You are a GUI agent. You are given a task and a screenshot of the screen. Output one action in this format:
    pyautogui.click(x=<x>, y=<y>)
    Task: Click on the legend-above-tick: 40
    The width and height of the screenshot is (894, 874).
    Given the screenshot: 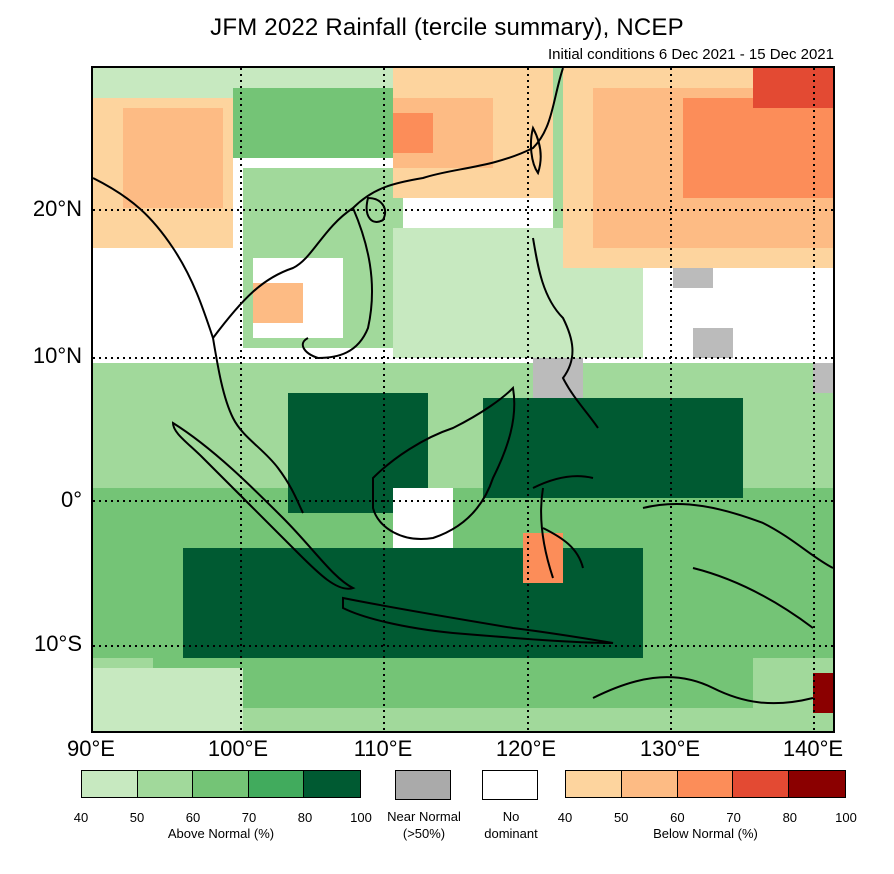 What is the action you would take?
    pyautogui.click(x=81, y=817)
    